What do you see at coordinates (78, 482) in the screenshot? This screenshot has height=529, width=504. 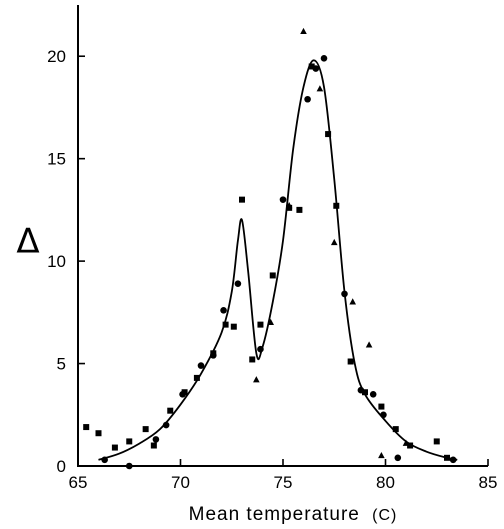 I see `x-tick-label: 65` at bounding box center [78, 482].